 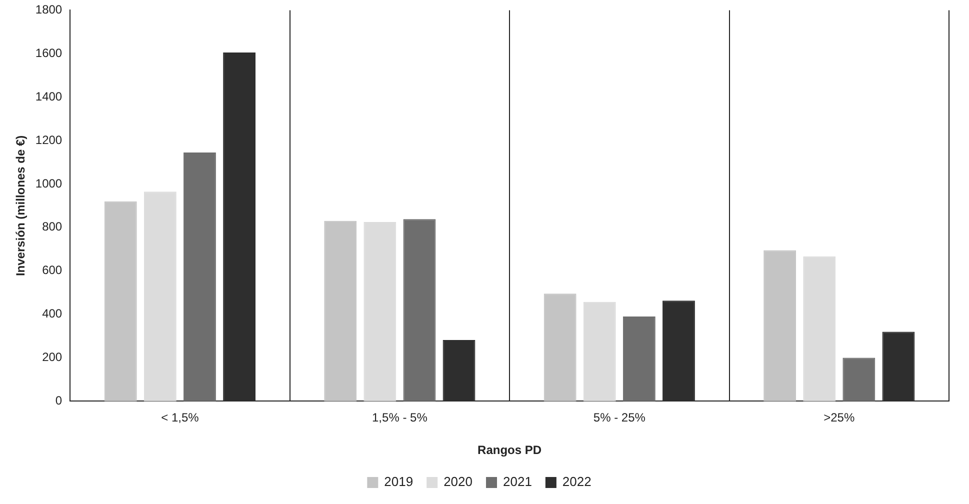 What do you see at coordinates (48, 9) in the screenshot?
I see `y-tick-label: 1800` at bounding box center [48, 9].